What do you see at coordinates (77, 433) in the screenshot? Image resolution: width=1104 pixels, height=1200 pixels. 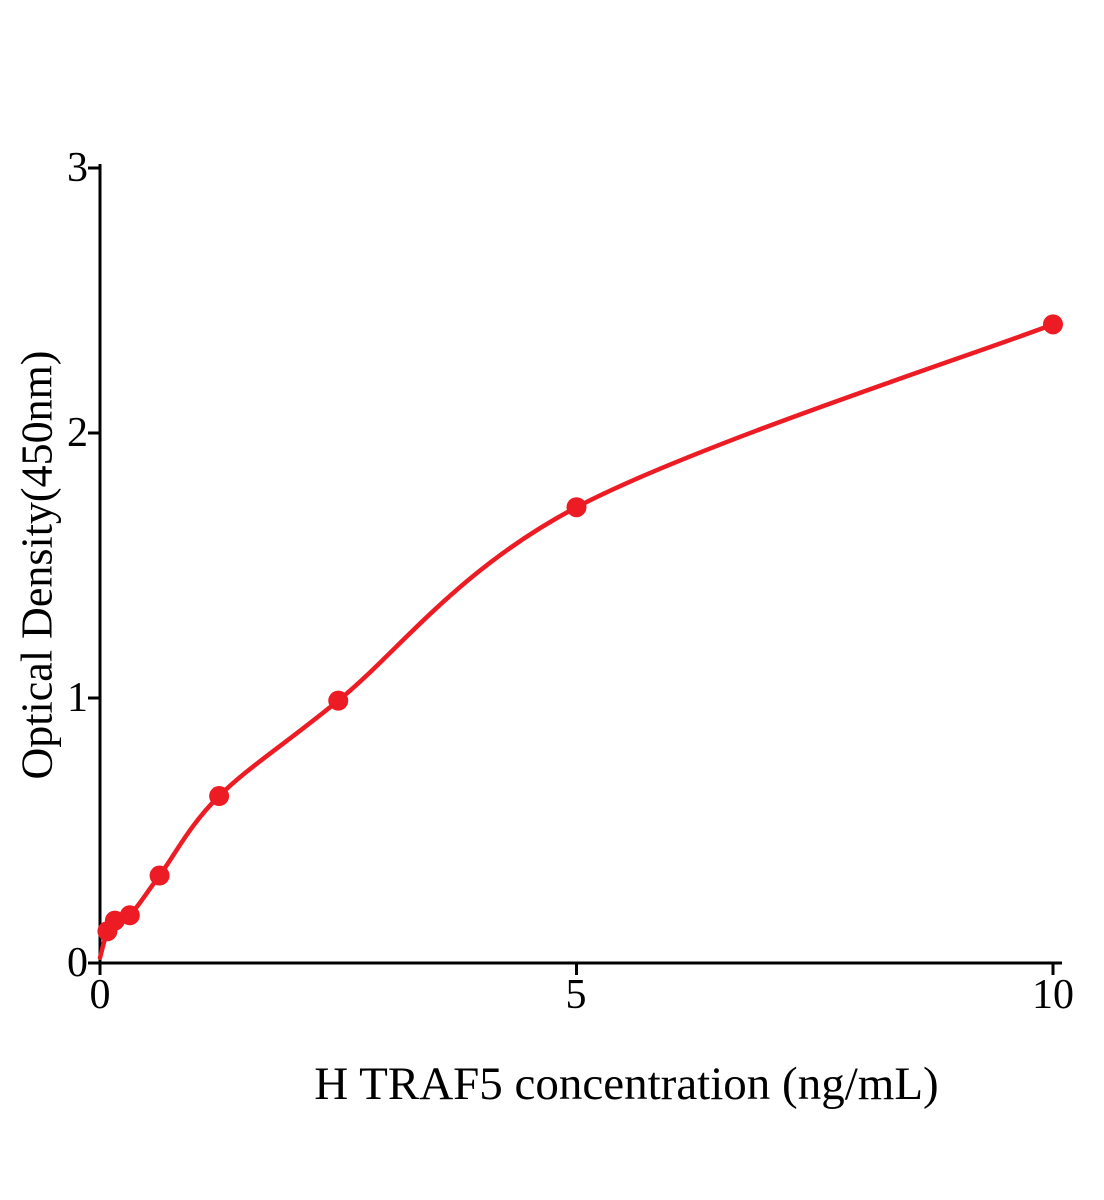 I see `y-tick-label-2: 2` at bounding box center [77, 433].